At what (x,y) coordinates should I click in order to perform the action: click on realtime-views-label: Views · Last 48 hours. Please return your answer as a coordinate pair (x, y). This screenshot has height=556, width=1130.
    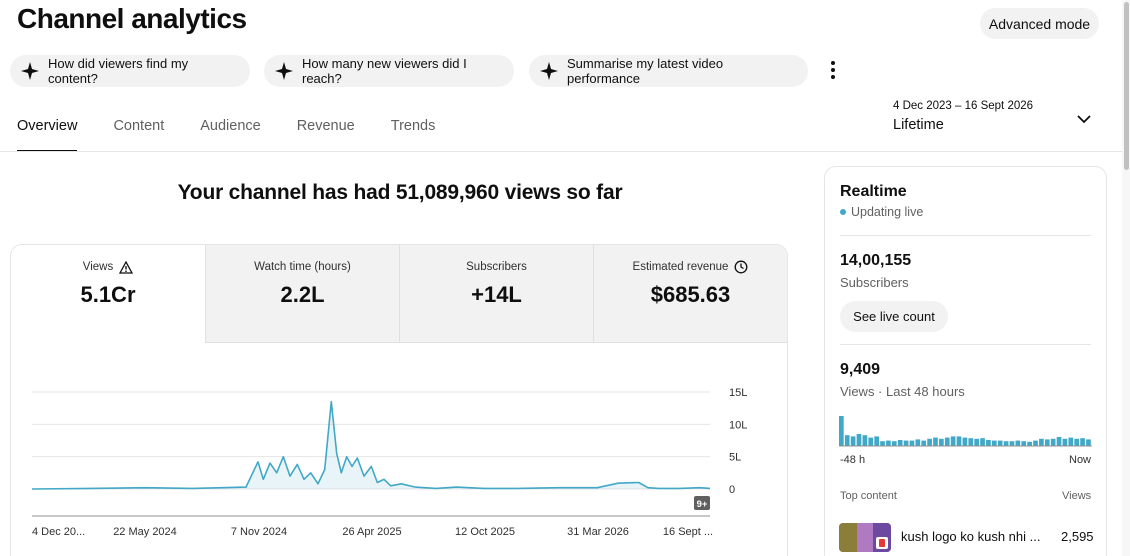
    Looking at the image, I should click on (902, 391).